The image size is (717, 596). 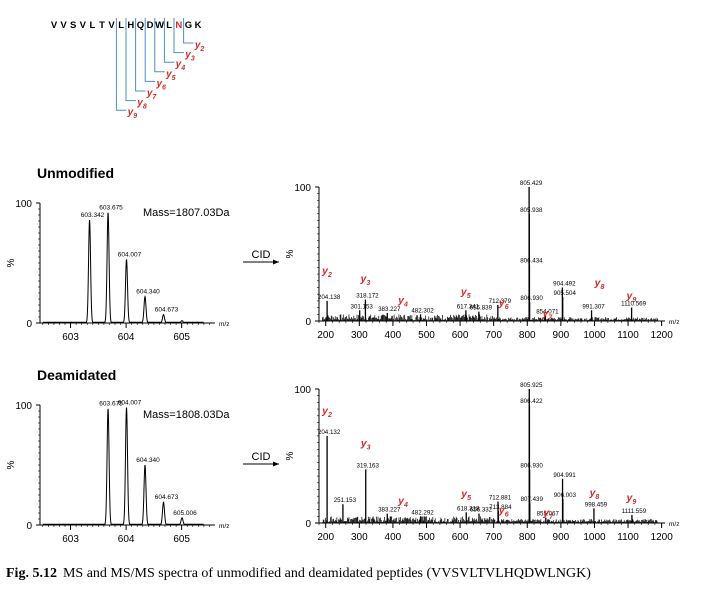 I want to click on section-title: Unmodified, so click(x=75, y=173).